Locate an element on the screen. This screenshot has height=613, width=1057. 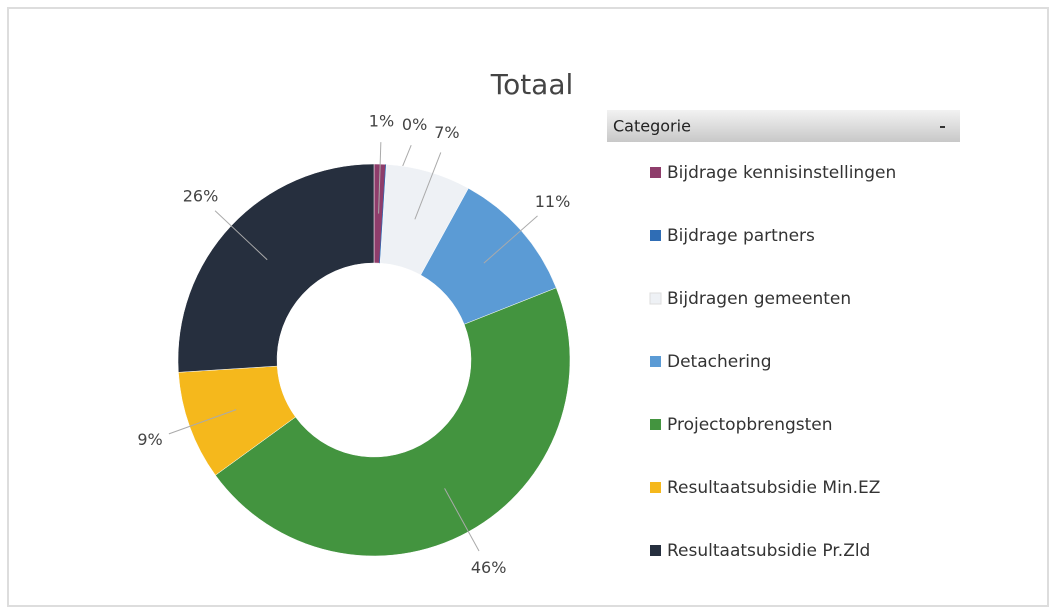
legend-header is located at coordinates (783, 126).